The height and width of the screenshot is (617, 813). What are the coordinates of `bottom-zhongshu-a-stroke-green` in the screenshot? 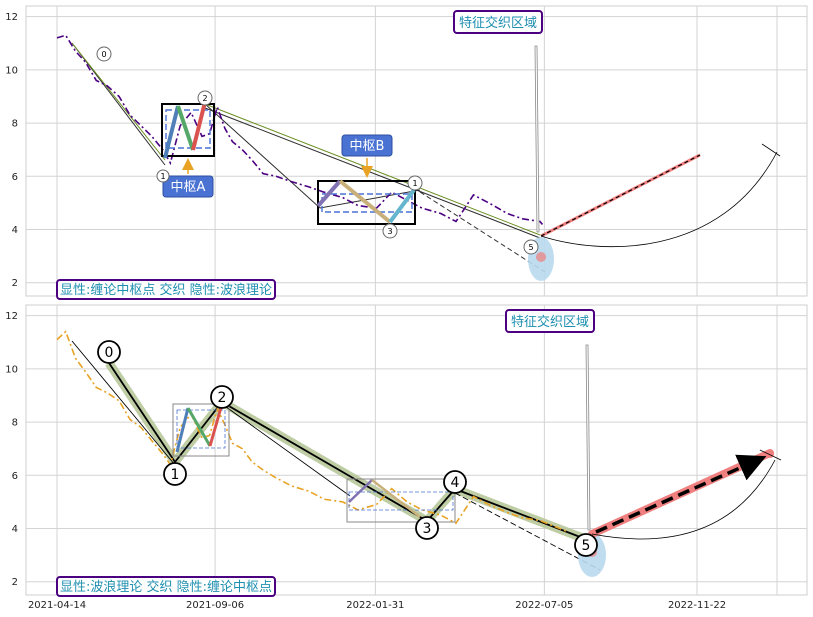 It's located at (199, 427).